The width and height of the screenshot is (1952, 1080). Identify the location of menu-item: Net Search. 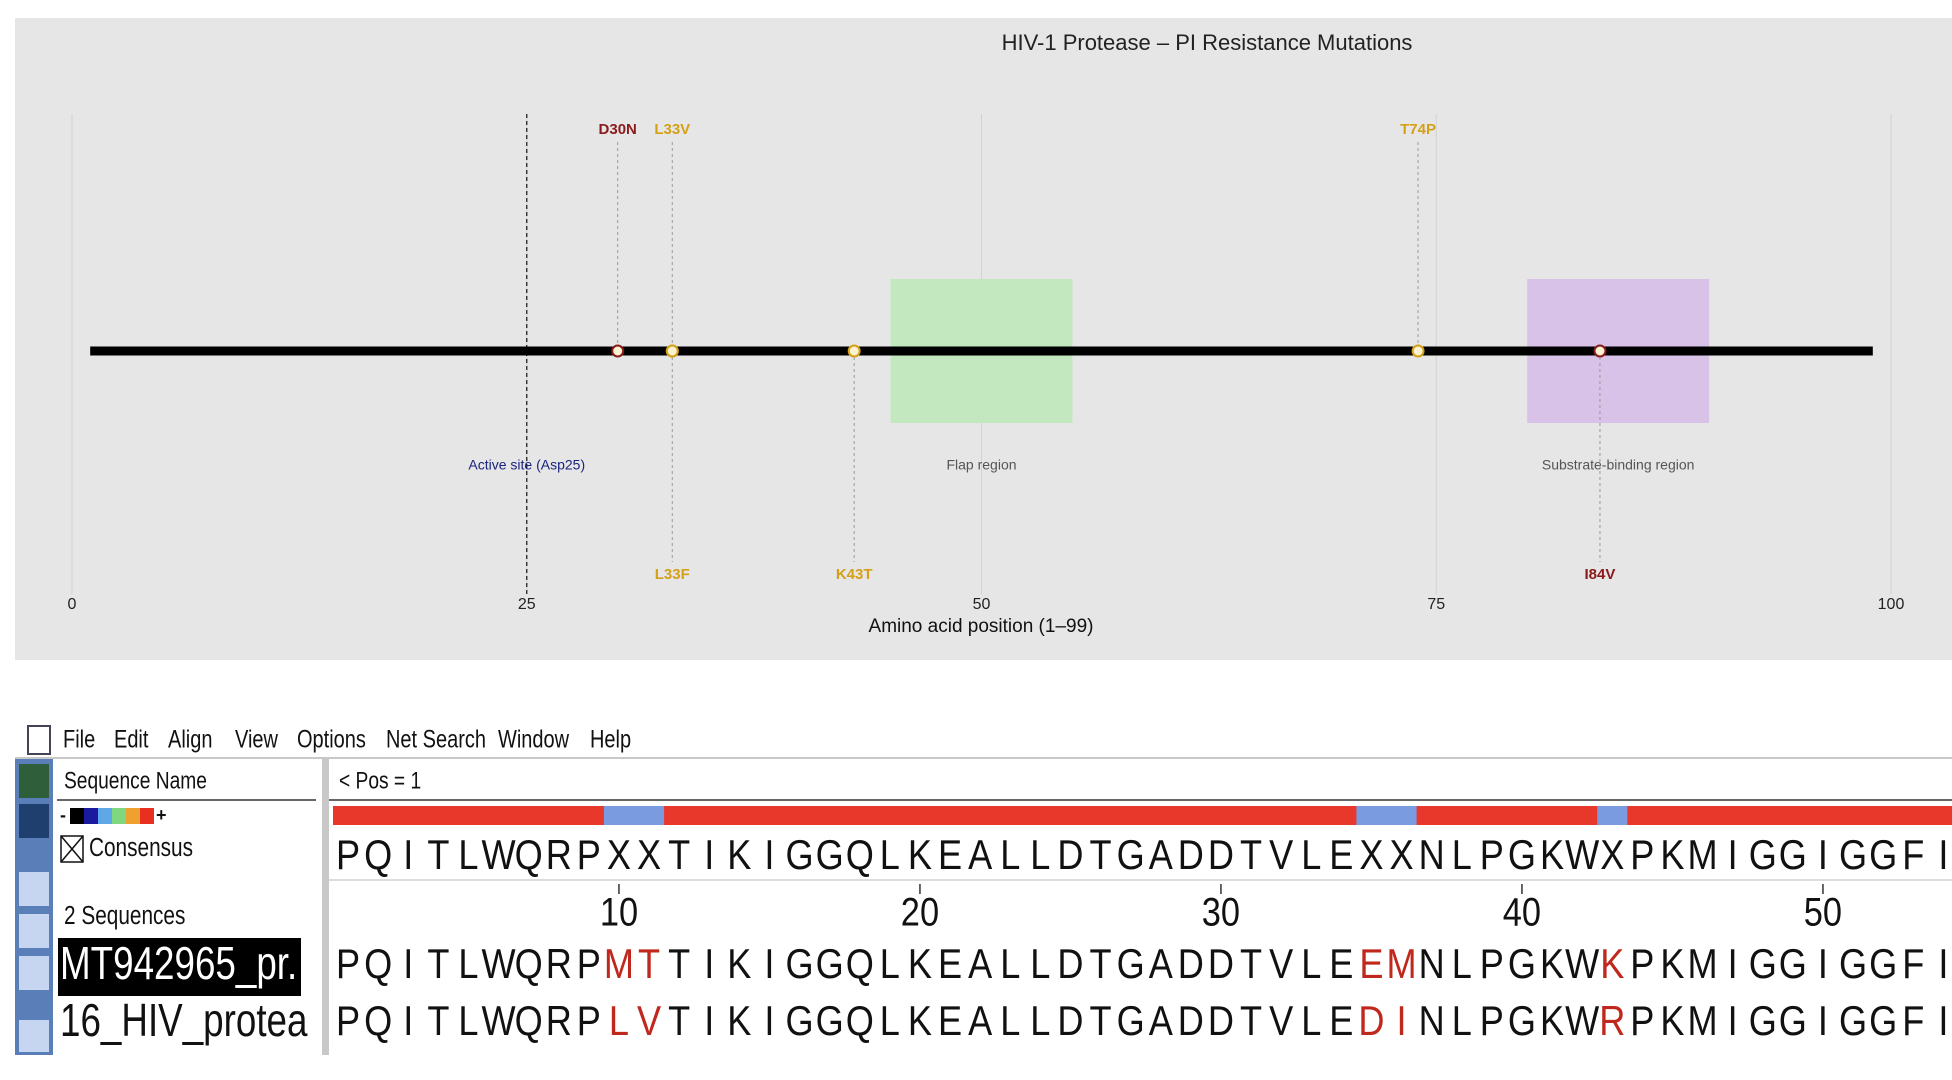
(436, 740).